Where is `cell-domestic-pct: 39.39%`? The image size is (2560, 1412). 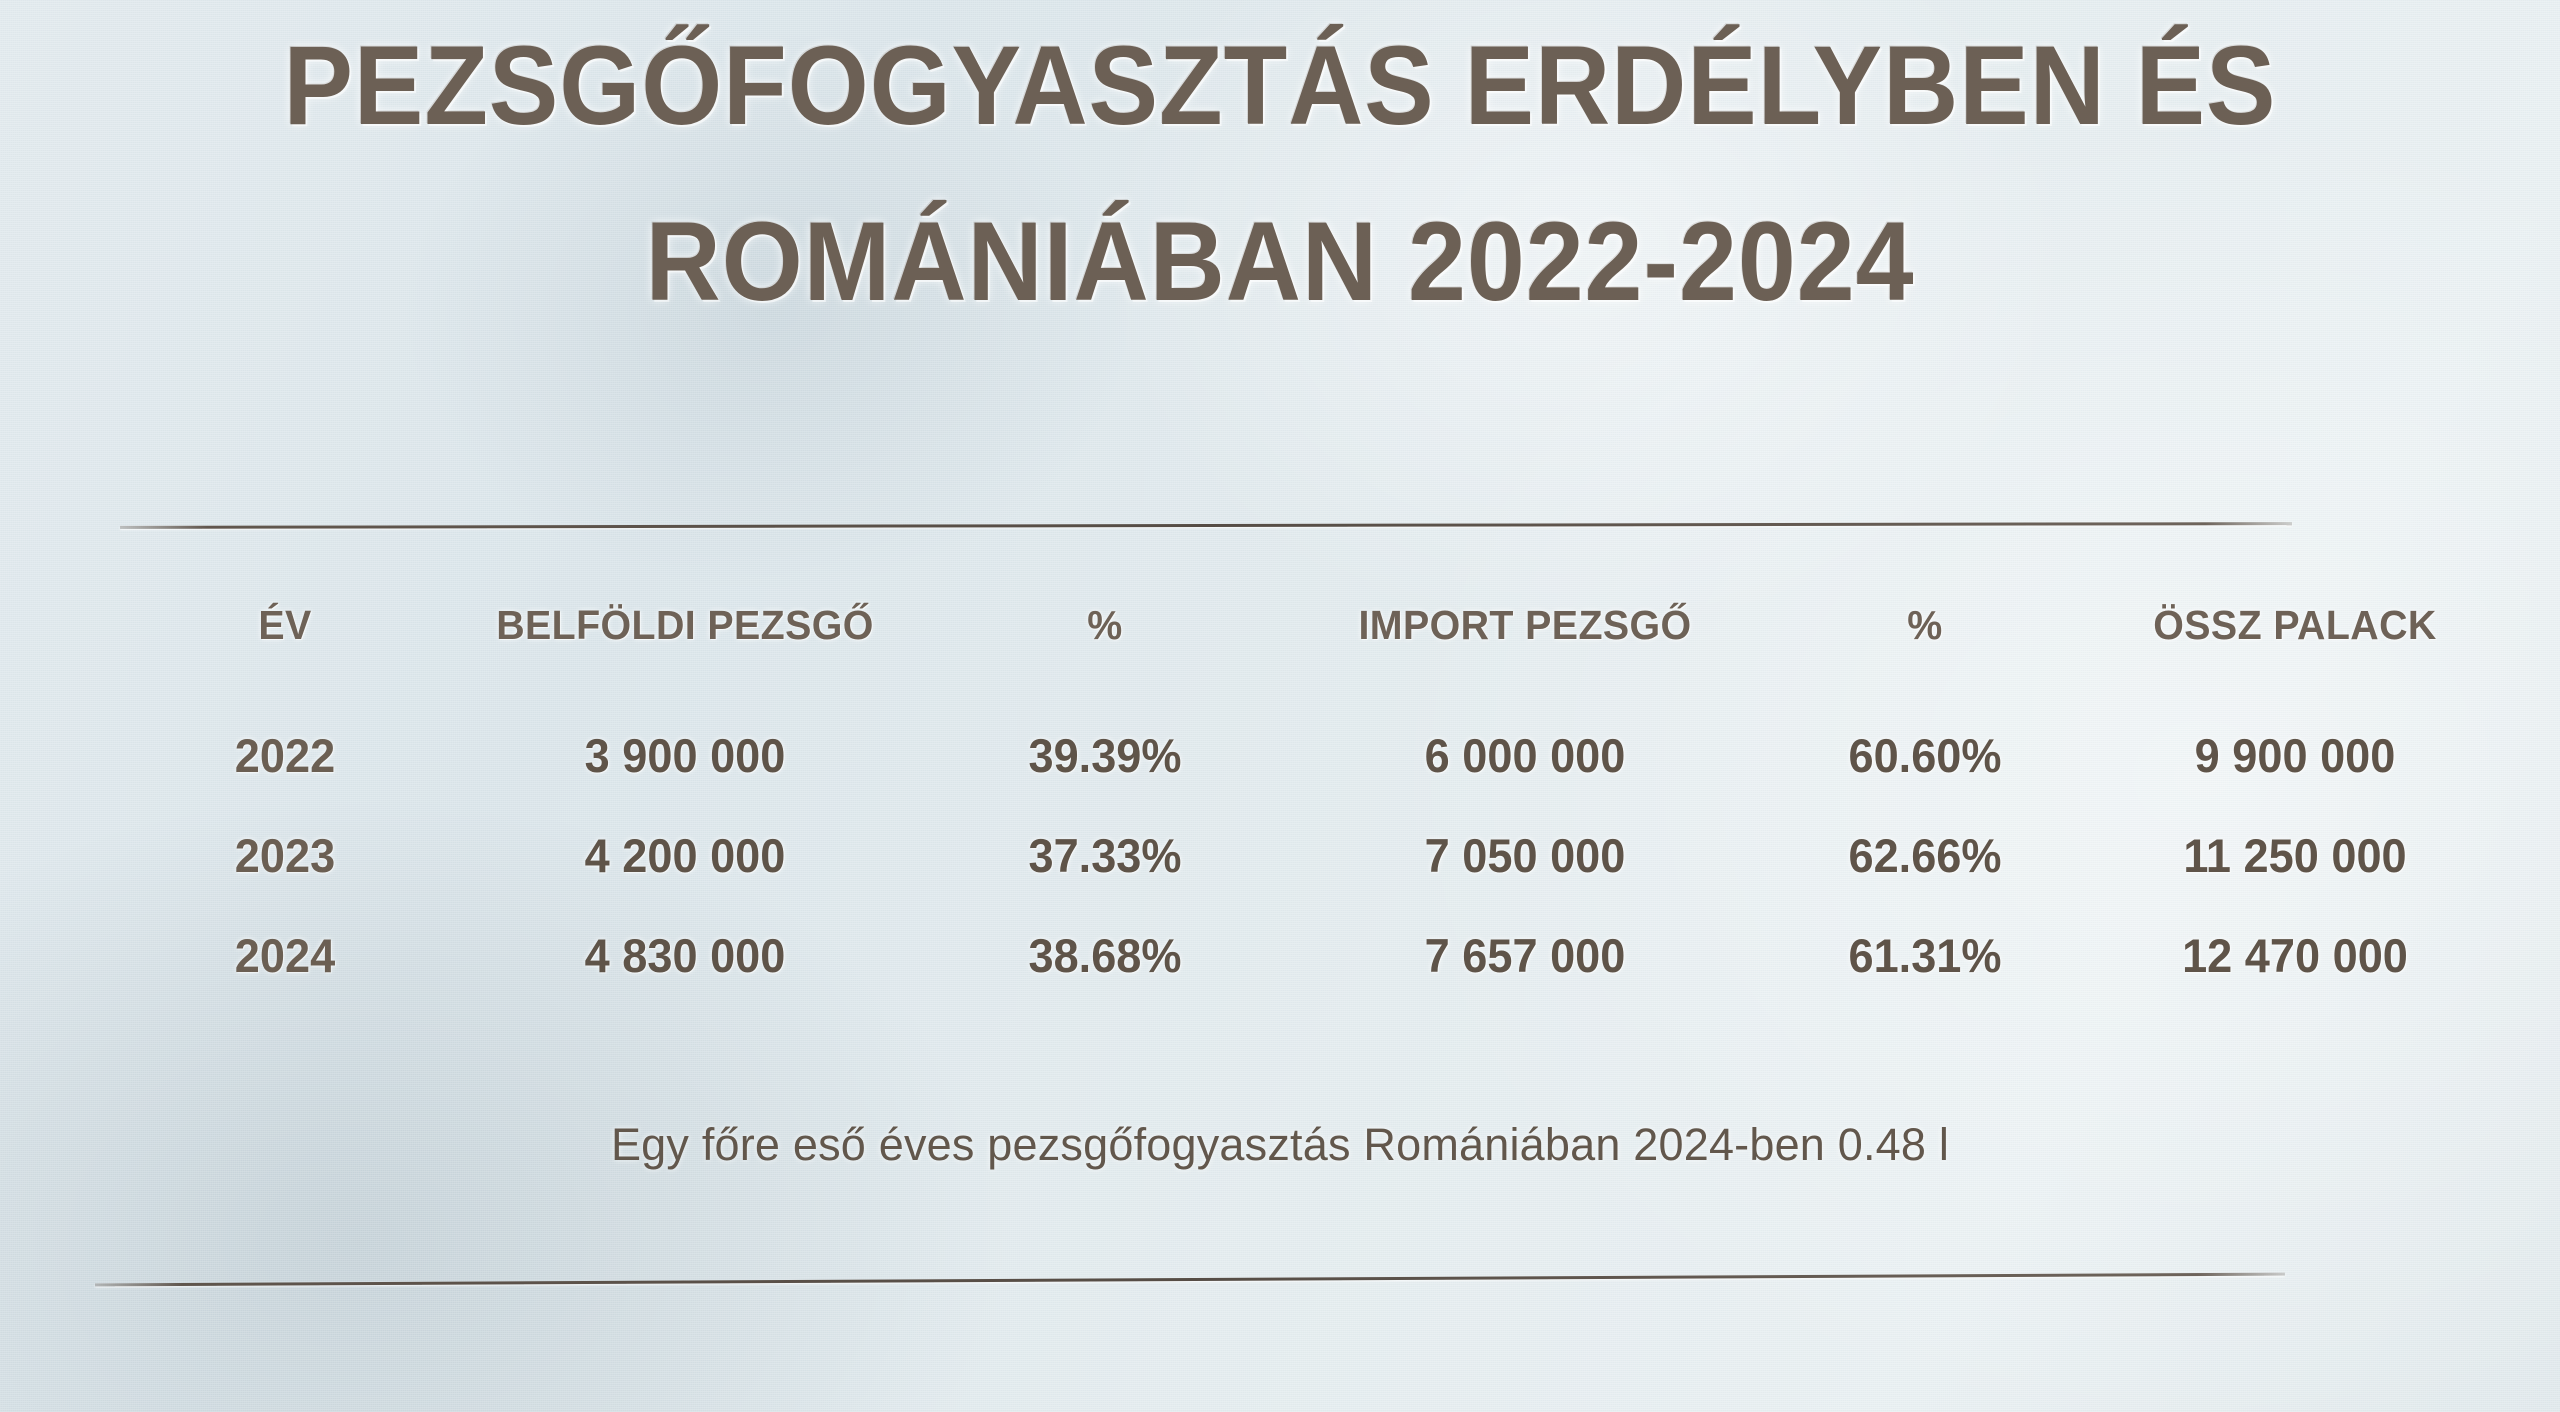
cell-domestic-pct: 39.39% is located at coordinates (1105, 755).